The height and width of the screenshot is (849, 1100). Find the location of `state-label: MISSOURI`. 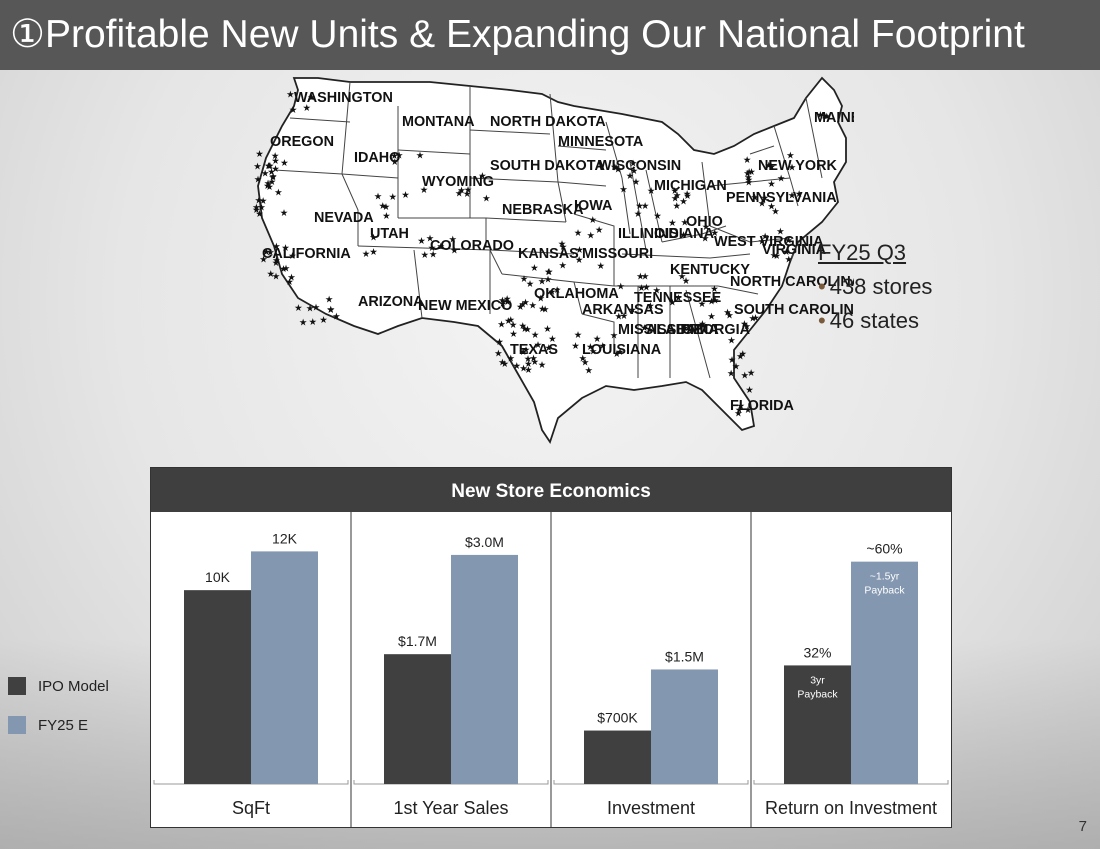

state-label: MISSOURI is located at coordinates (617, 254).